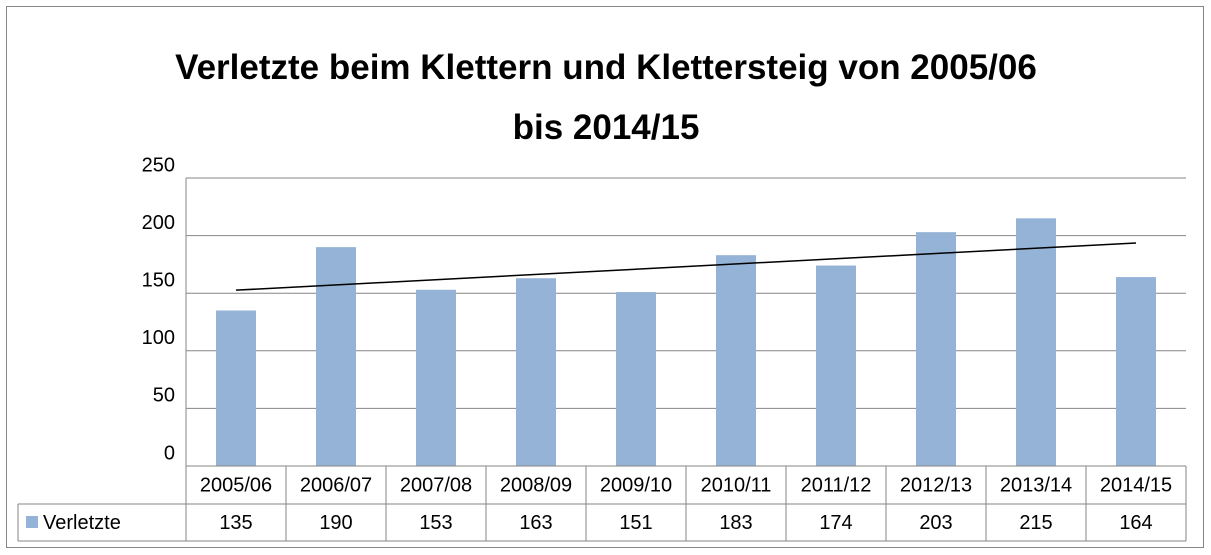 The image size is (1211, 555). What do you see at coordinates (235, 523) in the screenshot?
I see `table-value: 135` at bounding box center [235, 523].